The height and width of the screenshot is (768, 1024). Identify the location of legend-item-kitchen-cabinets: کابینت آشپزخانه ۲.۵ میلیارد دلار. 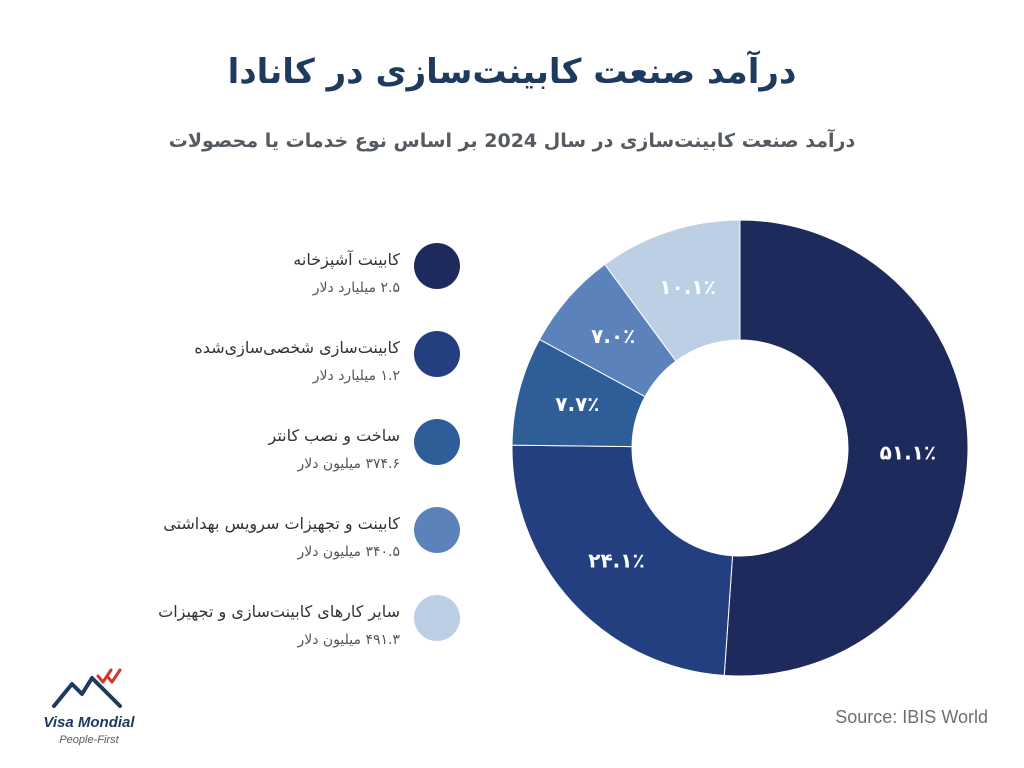
(260, 266).